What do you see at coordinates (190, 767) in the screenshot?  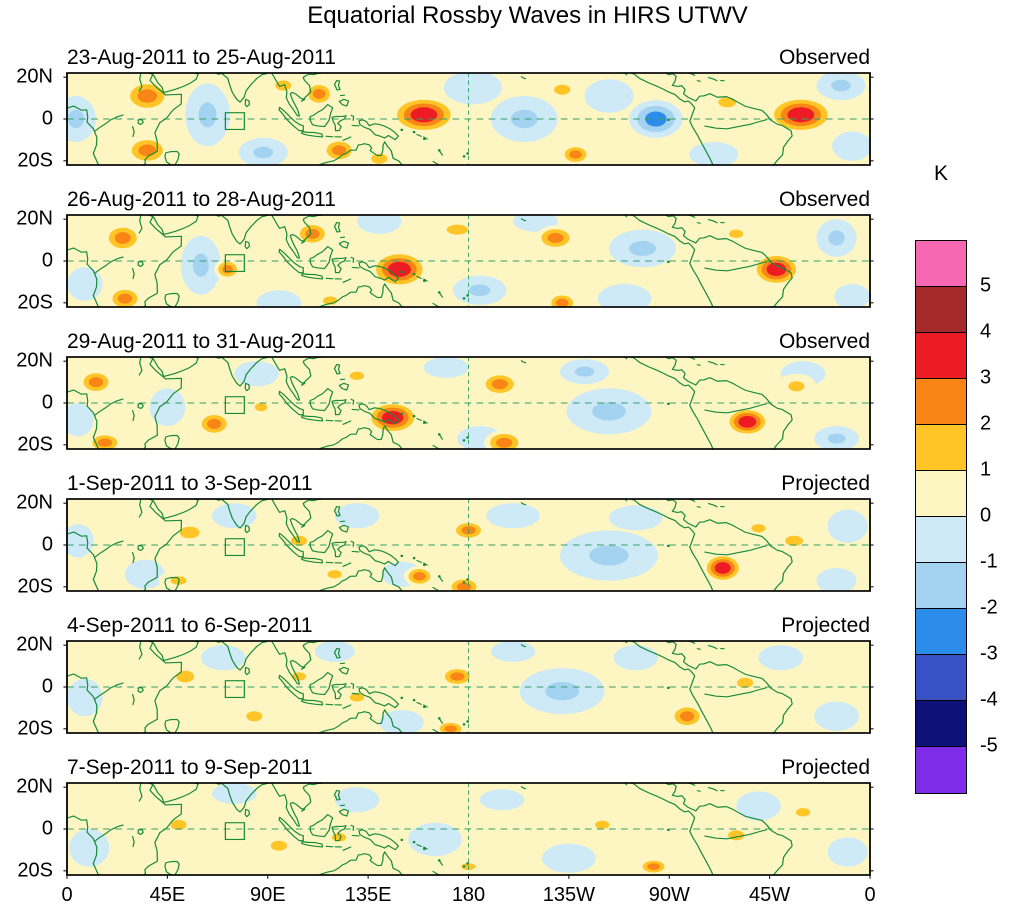 I see `panel-date-range: 7-Sep-2011 to 9-Sep-2011` at bounding box center [190, 767].